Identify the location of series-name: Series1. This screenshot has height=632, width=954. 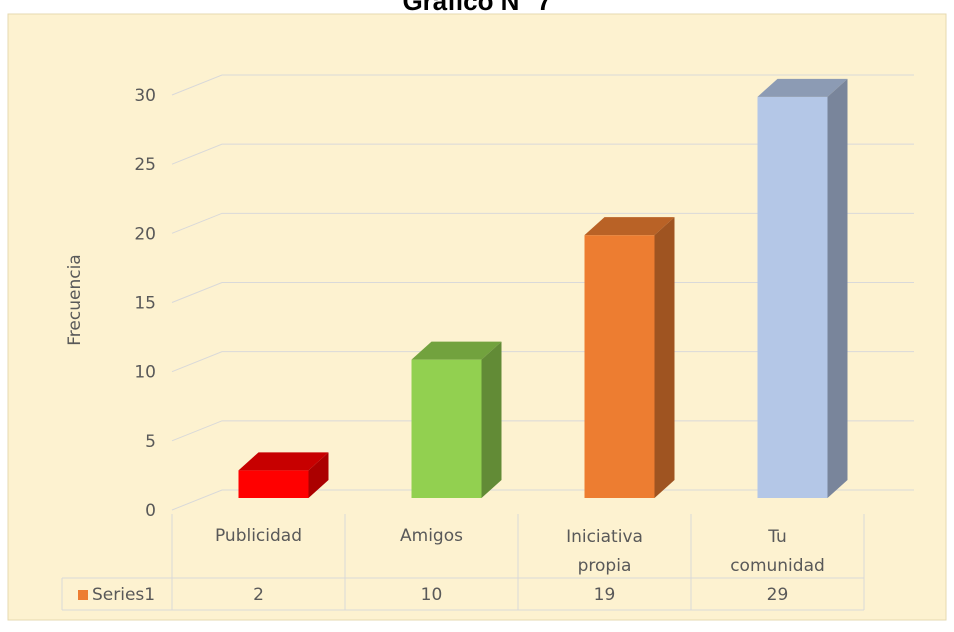
(123, 595).